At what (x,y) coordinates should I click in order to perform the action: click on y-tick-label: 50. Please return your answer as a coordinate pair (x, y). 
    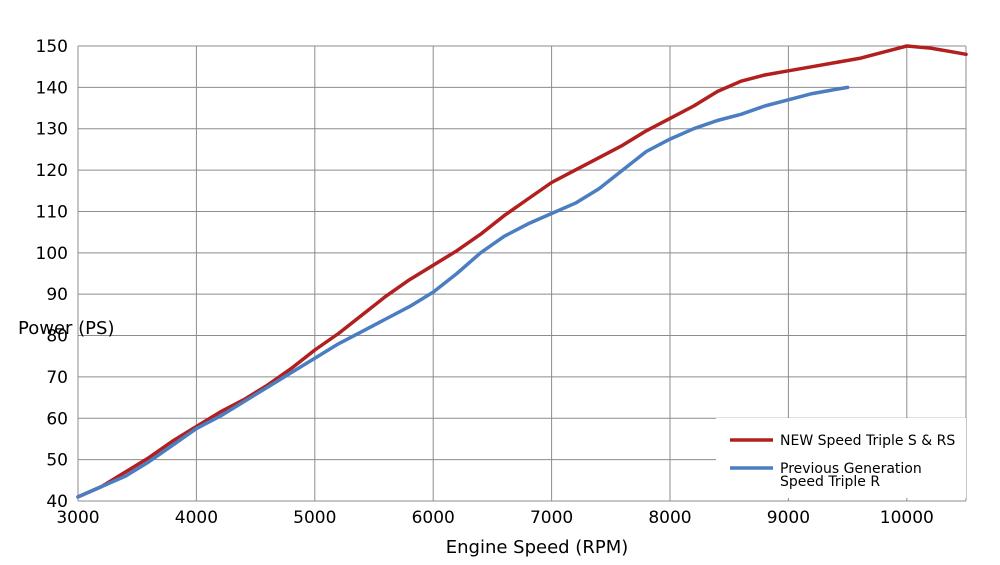
    Looking at the image, I should click on (57, 461).